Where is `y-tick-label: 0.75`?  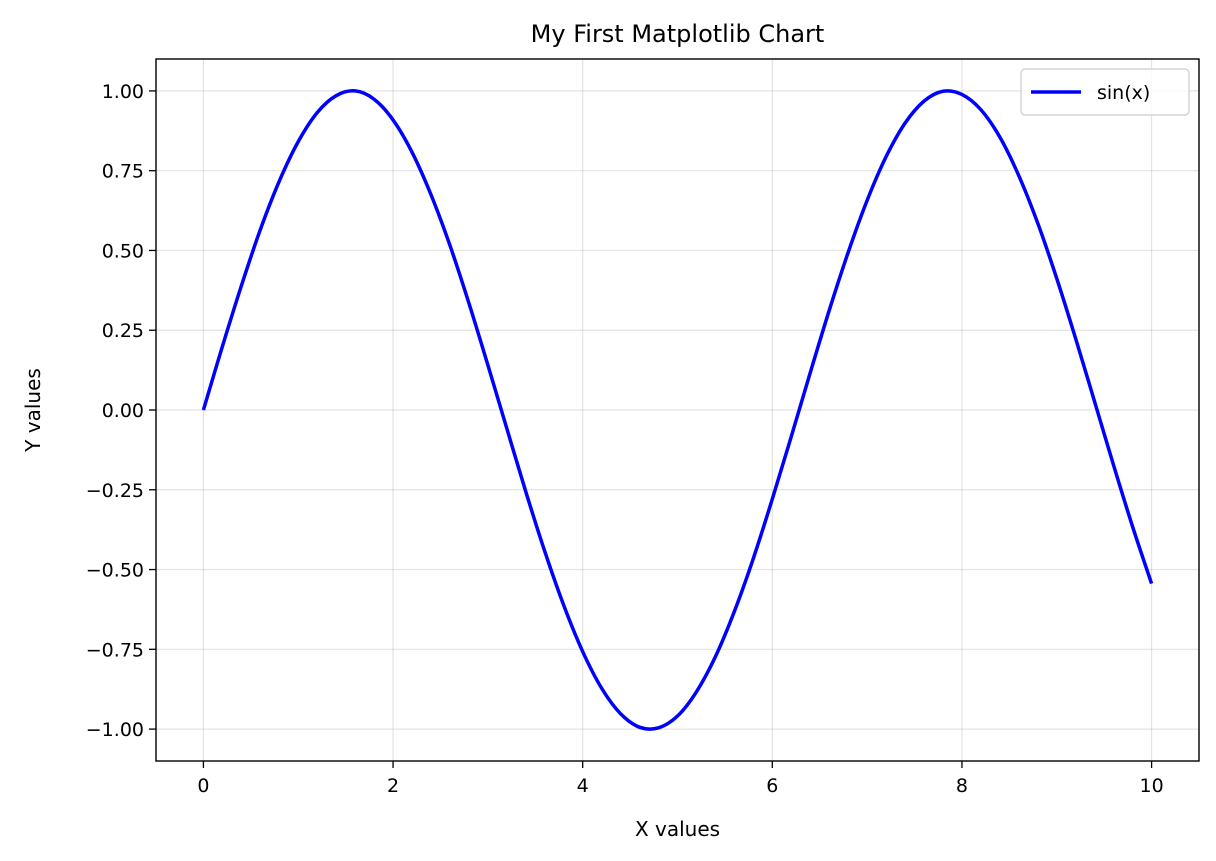
y-tick-label: 0.75 is located at coordinates (123, 172).